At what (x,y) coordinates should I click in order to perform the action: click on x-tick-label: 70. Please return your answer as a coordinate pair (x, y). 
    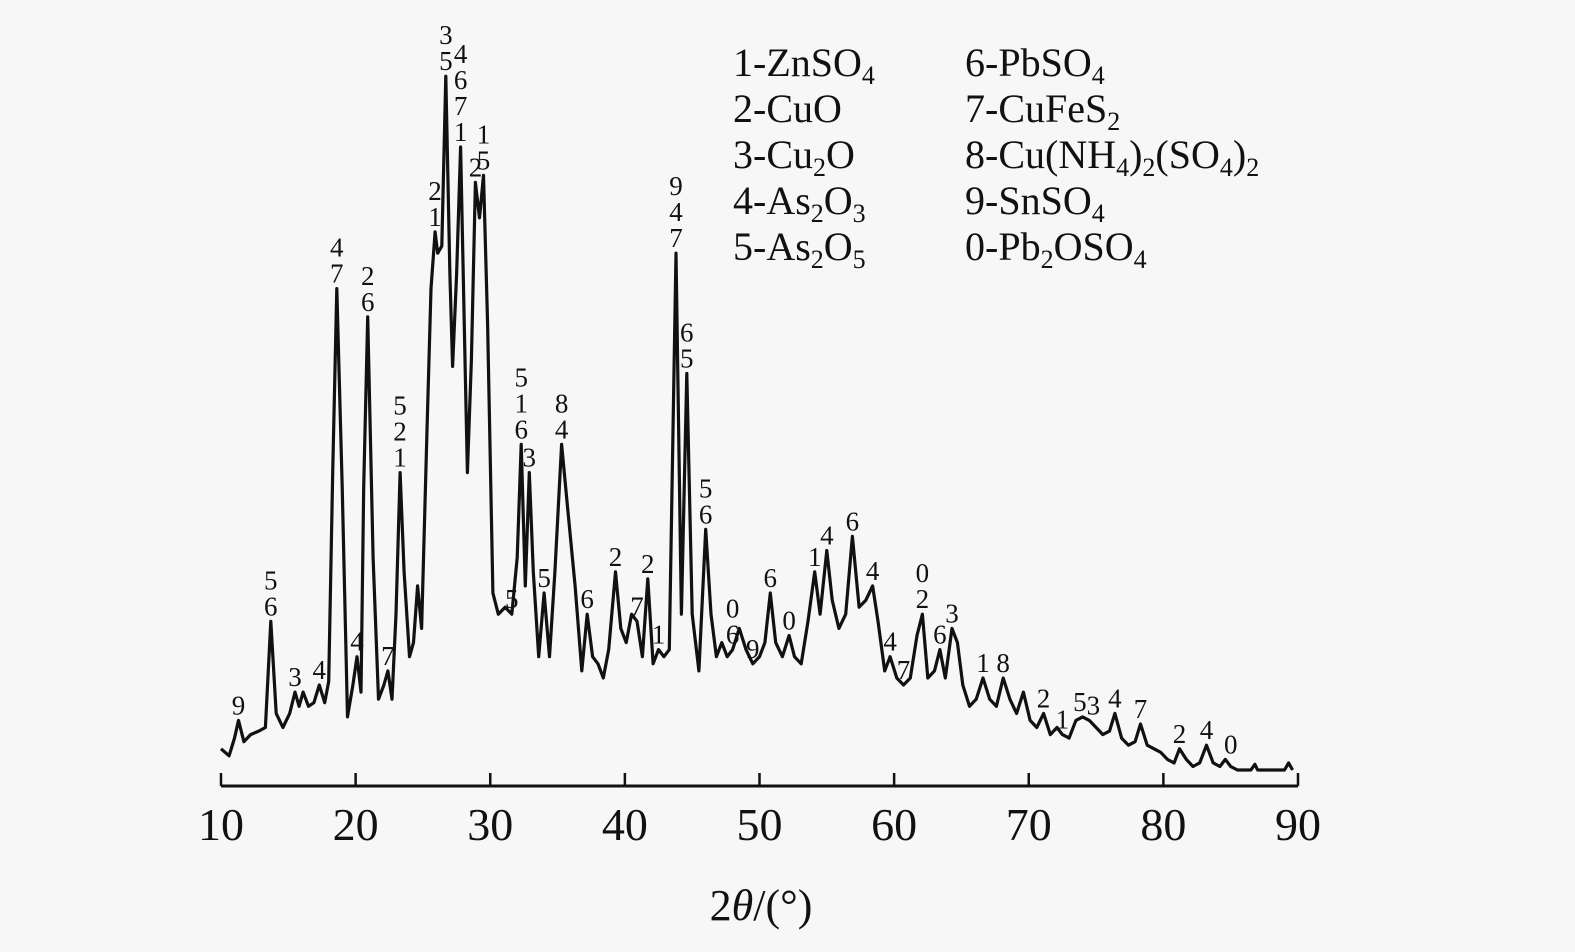
    Looking at the image, I should click on (1029, 824).